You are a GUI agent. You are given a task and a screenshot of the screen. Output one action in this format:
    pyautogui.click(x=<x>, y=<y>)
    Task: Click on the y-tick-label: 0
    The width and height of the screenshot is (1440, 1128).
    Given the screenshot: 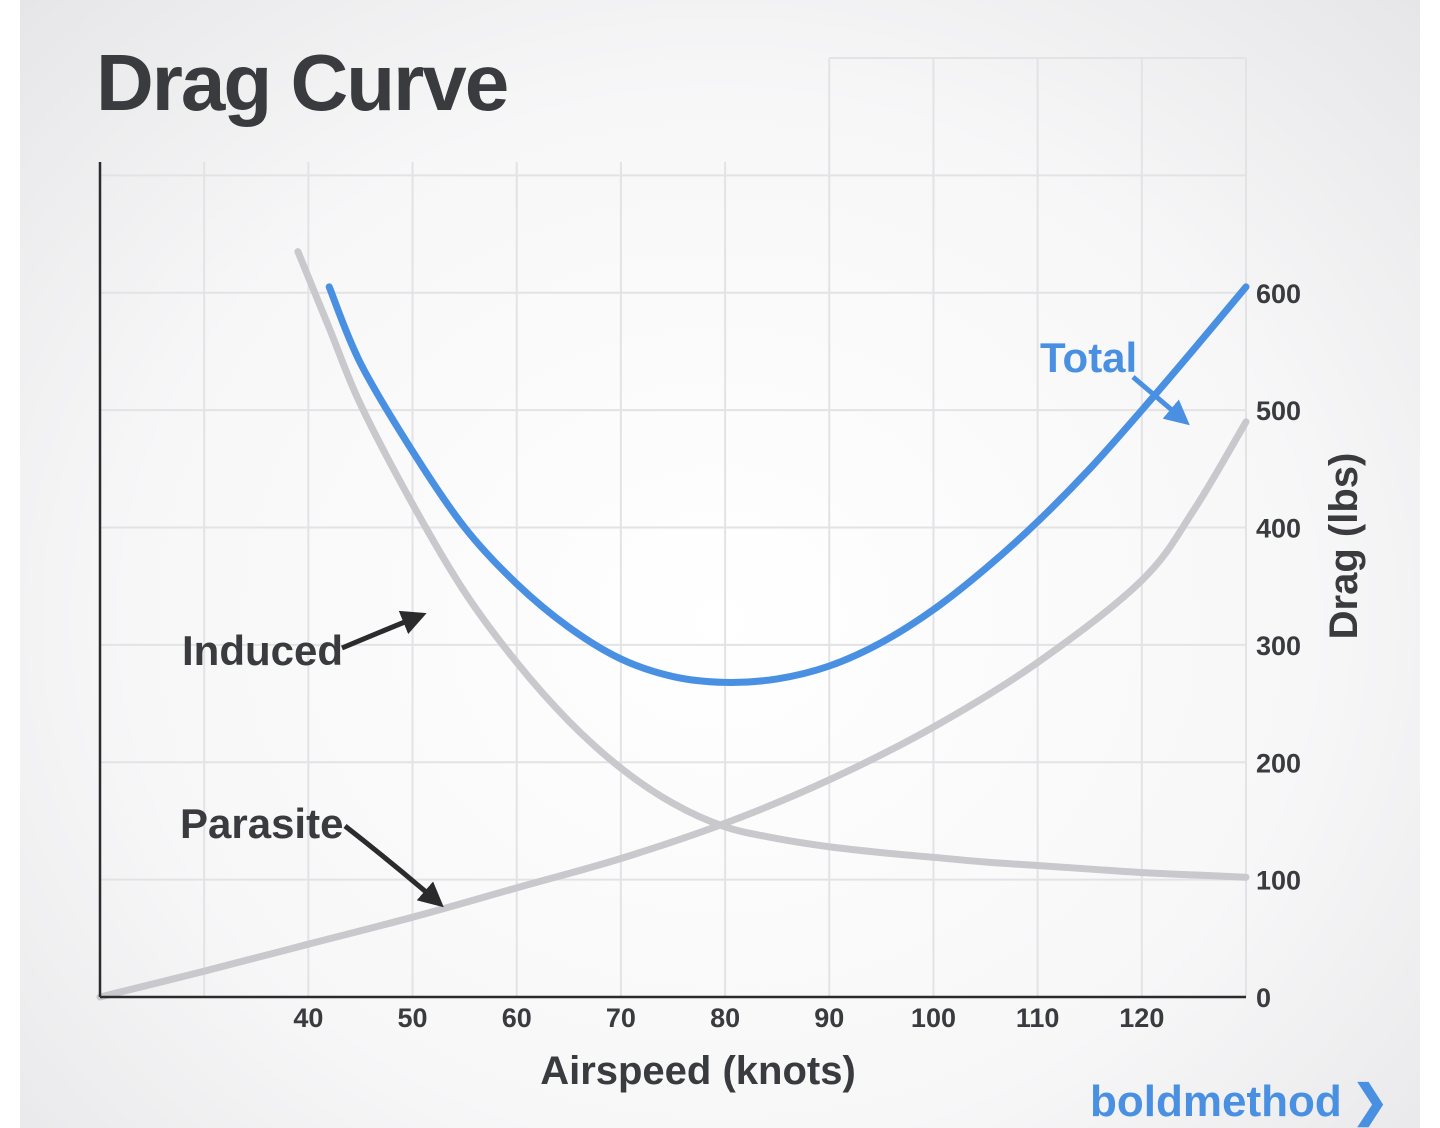 What is the action you would take?
    pyautogui.click(x=1263, y=998)
    